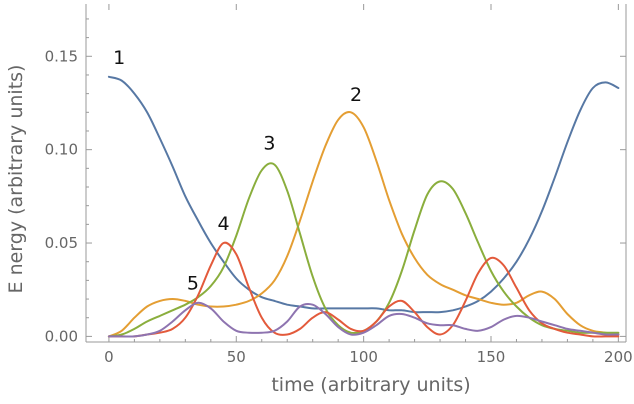 The image size is (634, 404). I want to click on y-tick-label: 0.10, so click(61, 150).